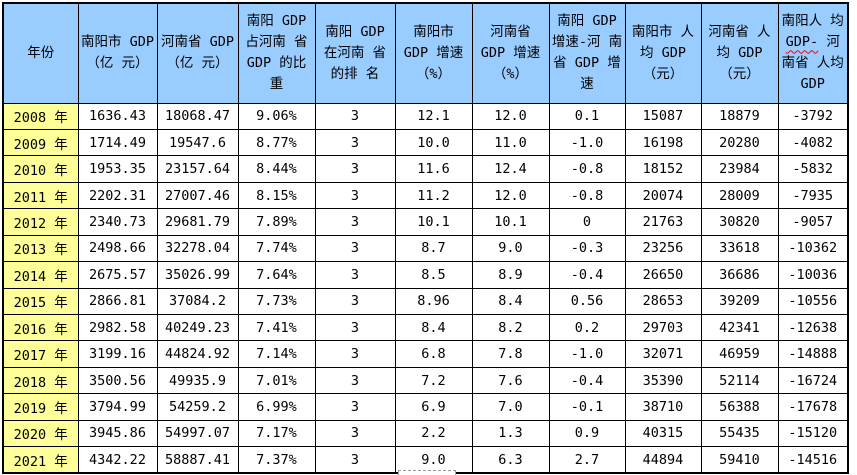  I want to click on header-nanyang-per-capita-gdp: 南阳市 人均 GDP （元）, so click(663, 53).